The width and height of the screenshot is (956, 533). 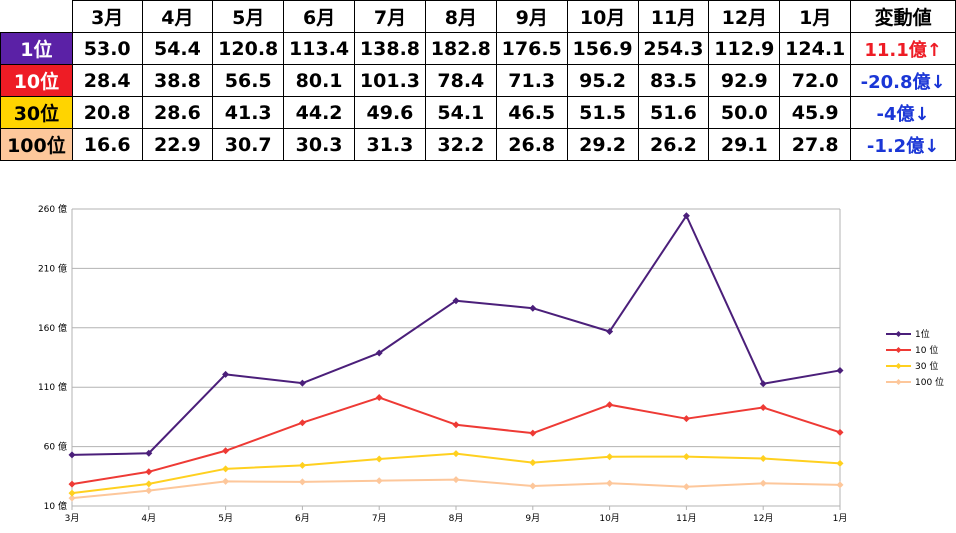 I want to click on month-header: 1月, so click(x=815, y=16).